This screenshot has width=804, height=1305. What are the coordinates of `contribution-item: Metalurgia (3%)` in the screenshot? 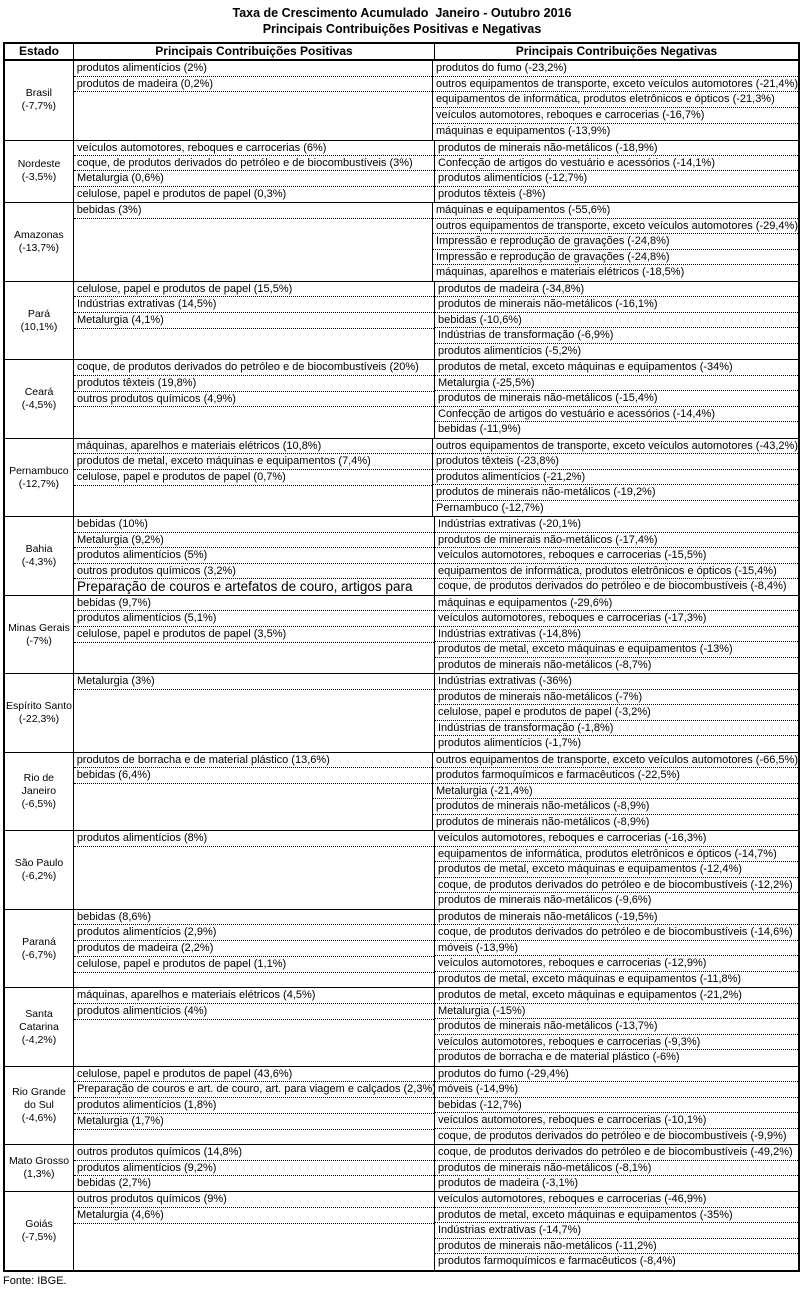 It's located at (254, 682).